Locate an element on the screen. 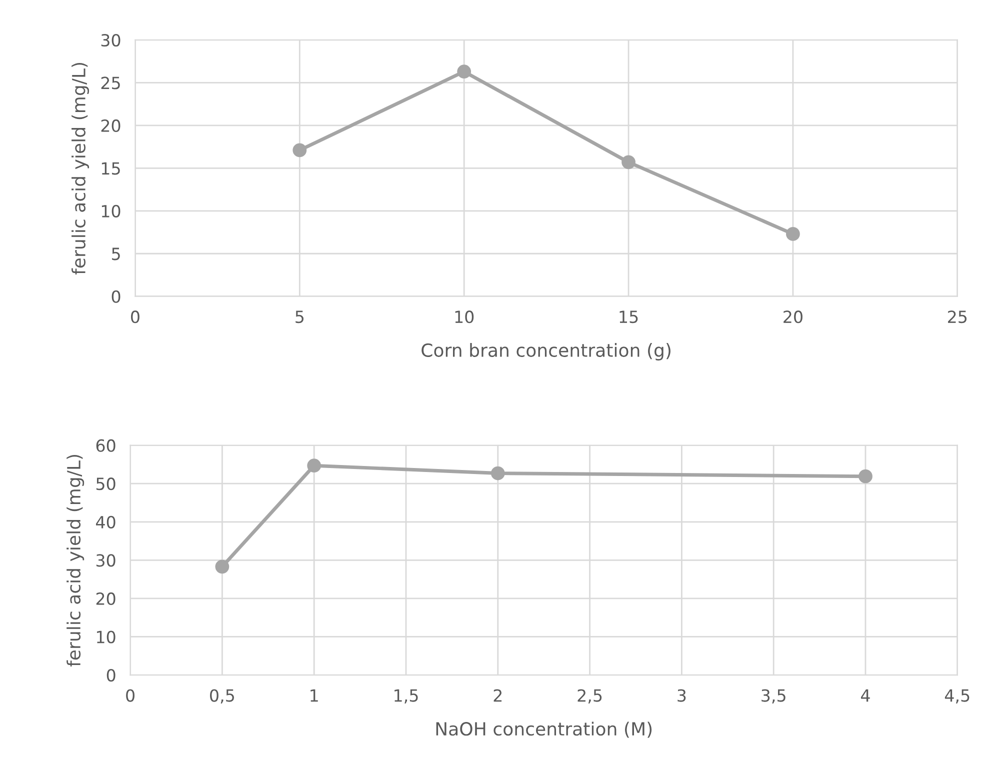 This screenshot has width=987, height=784. x-axis-title: Corn bran concentration (g) is located at coordinates (546, 352).